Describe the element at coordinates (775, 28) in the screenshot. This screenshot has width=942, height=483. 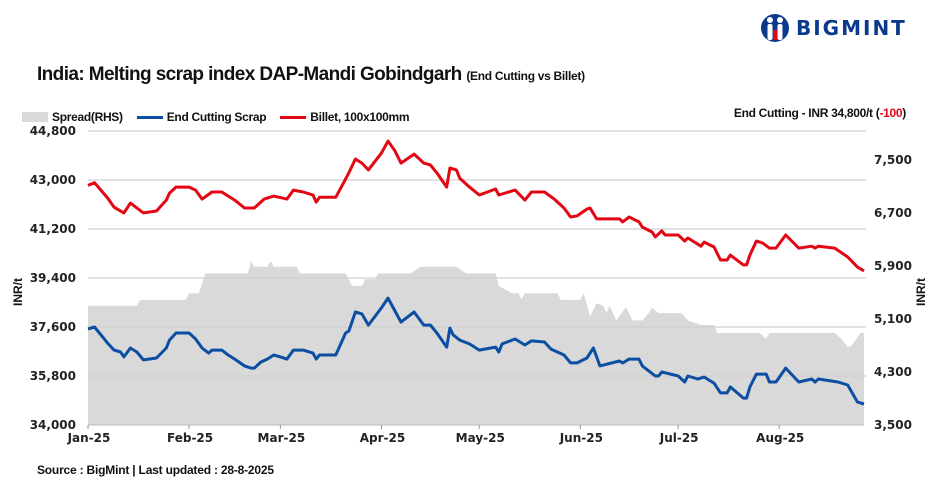
I see `bigmint-logo-icon` at that location.